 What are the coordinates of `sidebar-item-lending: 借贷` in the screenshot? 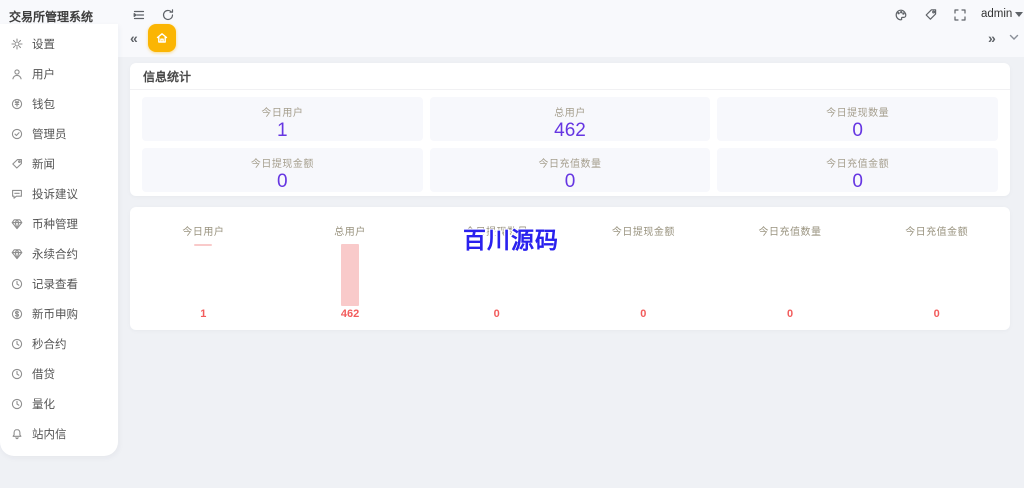 It's located at (59, 374).